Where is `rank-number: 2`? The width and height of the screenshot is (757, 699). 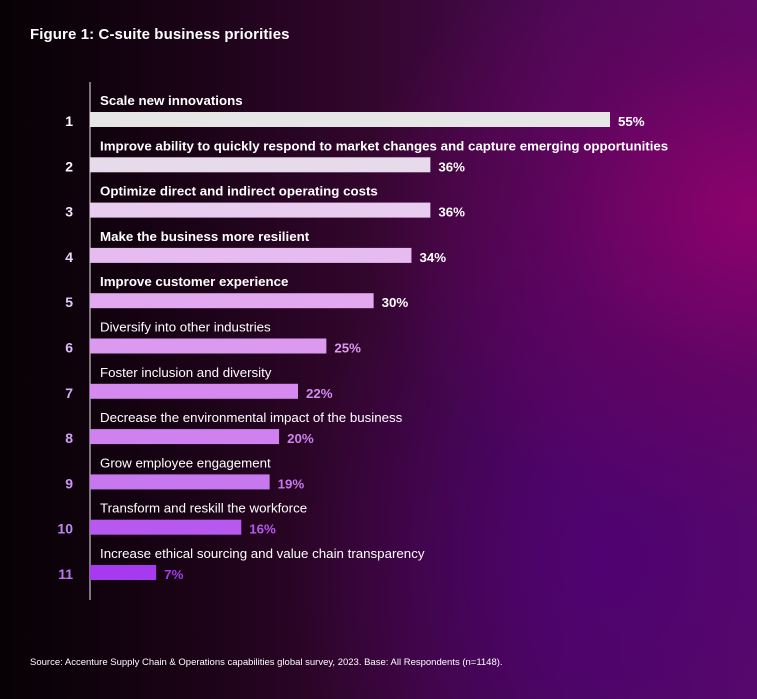
rank-number: 2 is located at coordinates (69, 166).